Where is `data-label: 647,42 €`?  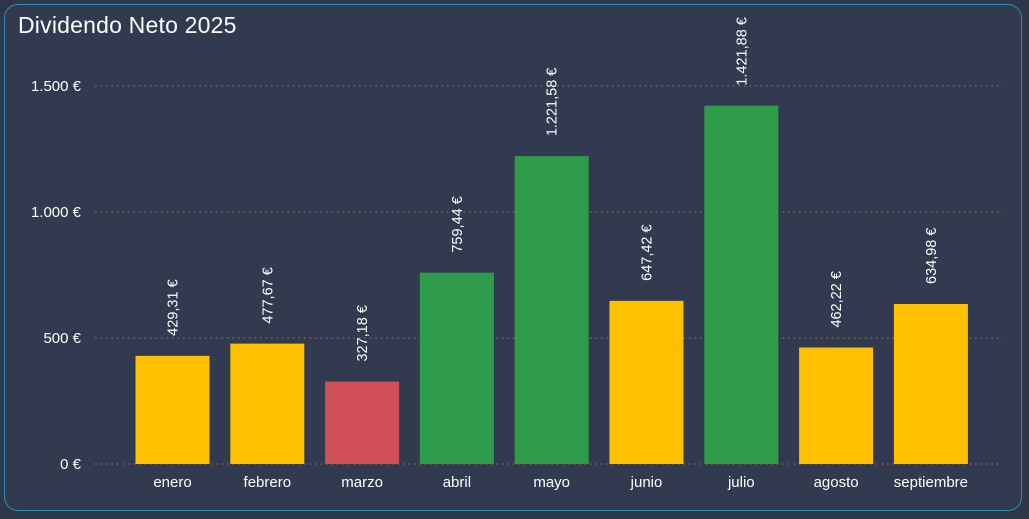 data-label: 647,42 € is located at coordinates (648, 252).